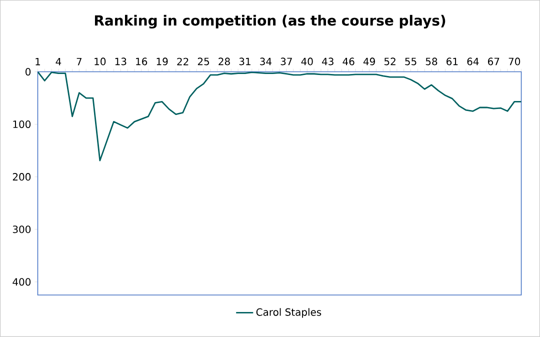 The width and height of the screenshot is (540, 337). I want to click on x-tick-label: 46, so click(348, 62).